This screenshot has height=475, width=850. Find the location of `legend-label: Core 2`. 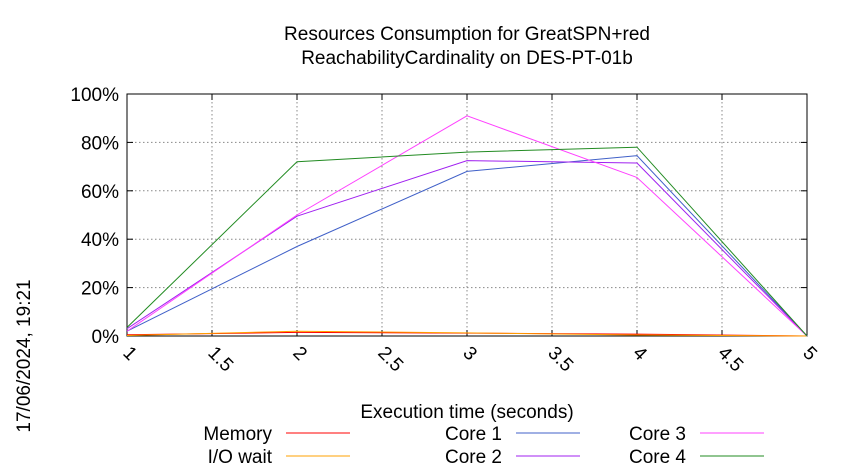

legend-label: Core 2 is located at coordinates (473, 457).